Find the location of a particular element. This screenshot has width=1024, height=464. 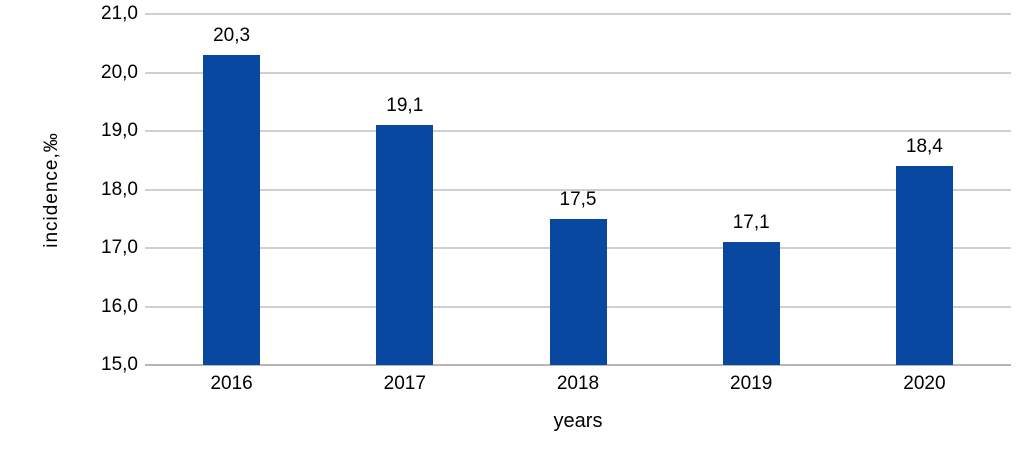

x-tick-label: 2017 is located at coordinates (404, 383).